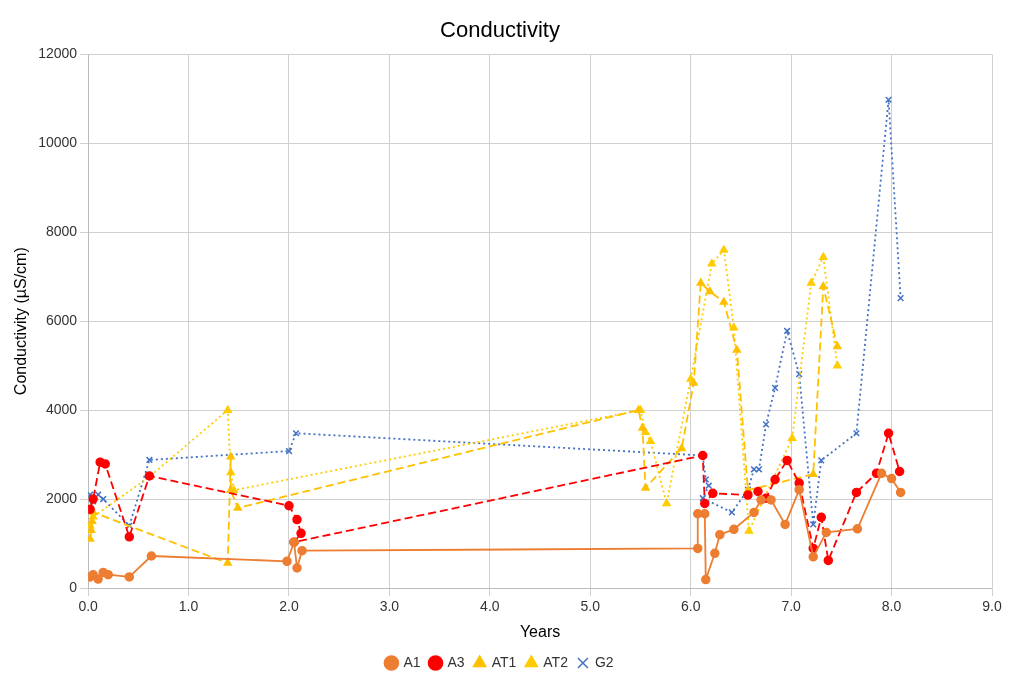 The height and width of the screenshot is (693, 1021). I want to click on x-tick-label: 2.0, so click(289, 606).